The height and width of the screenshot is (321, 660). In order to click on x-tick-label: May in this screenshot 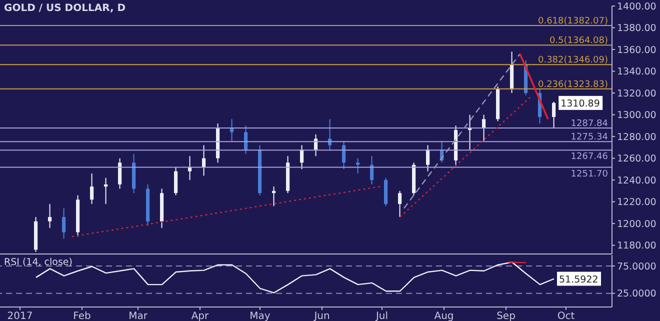, I will do `click(260, 316)`.